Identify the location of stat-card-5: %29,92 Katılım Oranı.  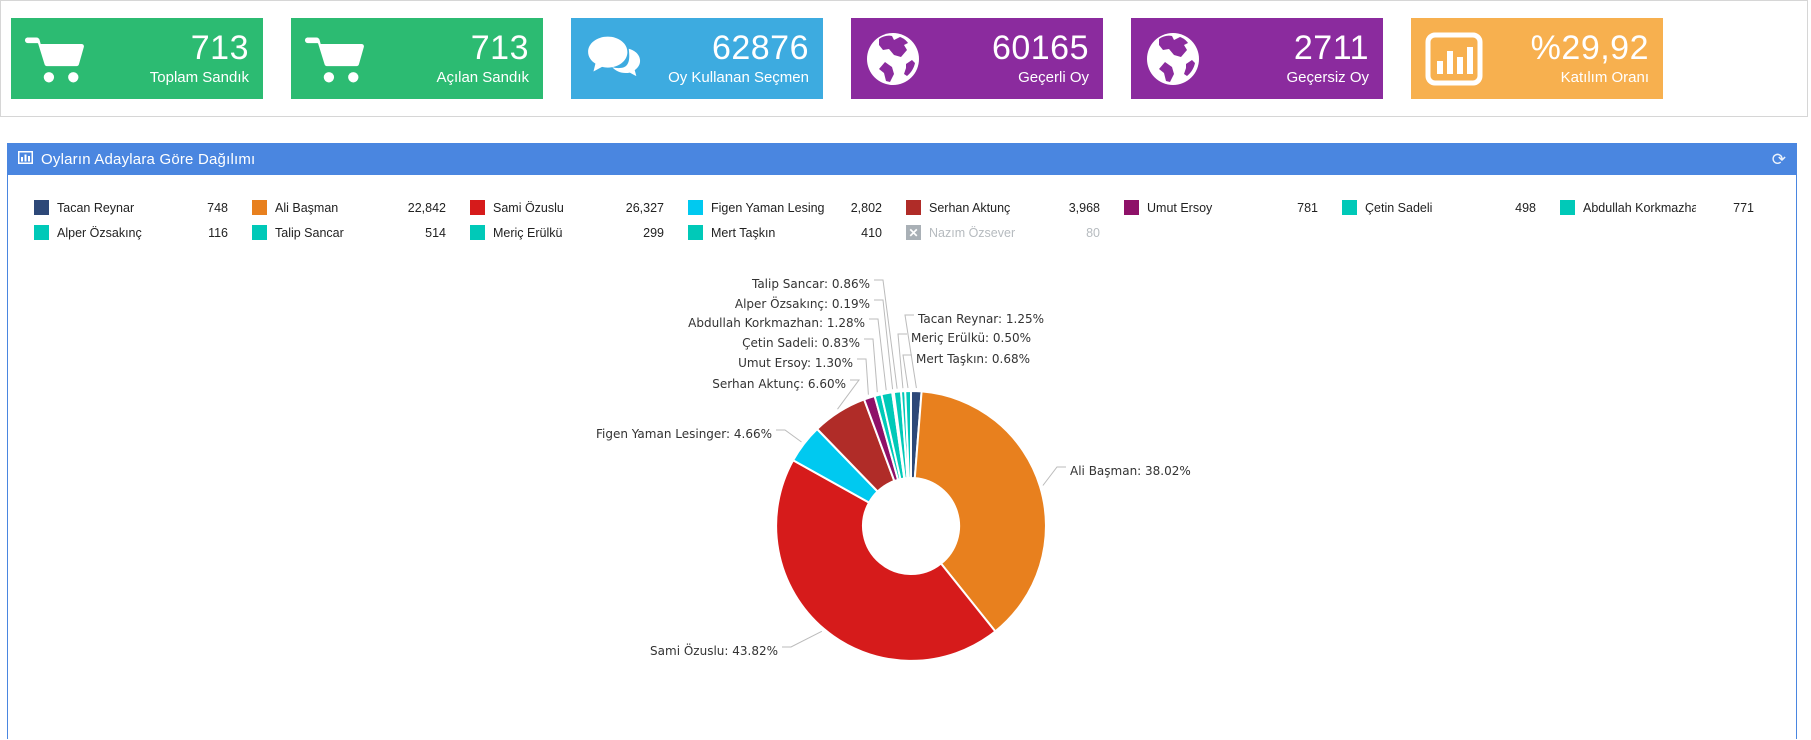
(1537, 58).